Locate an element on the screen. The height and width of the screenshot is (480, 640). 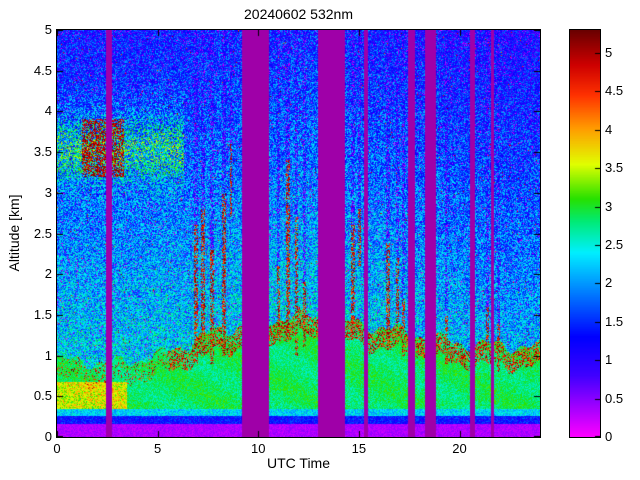
colorbar-canvas is located at coordinates (585, 233).